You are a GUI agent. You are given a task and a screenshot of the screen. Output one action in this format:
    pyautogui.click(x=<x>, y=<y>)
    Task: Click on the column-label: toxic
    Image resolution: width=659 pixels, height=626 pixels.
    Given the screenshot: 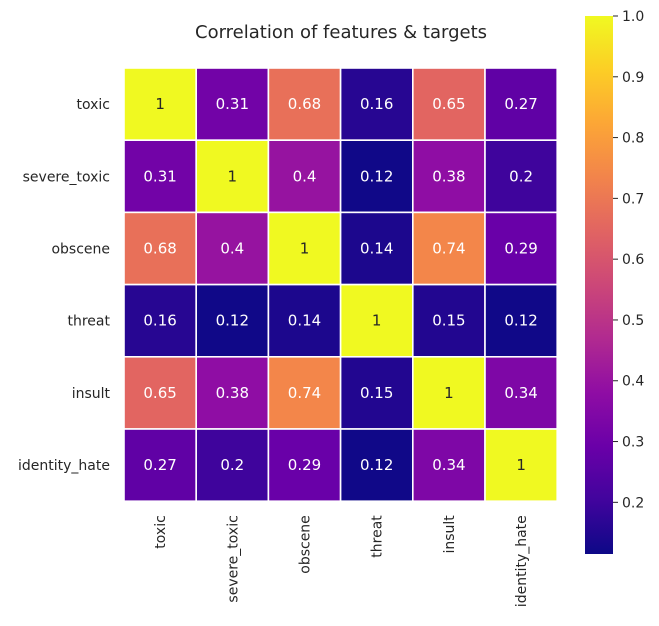 What is the action you would take?
    pyautogui.click(x=161, y=532)
    